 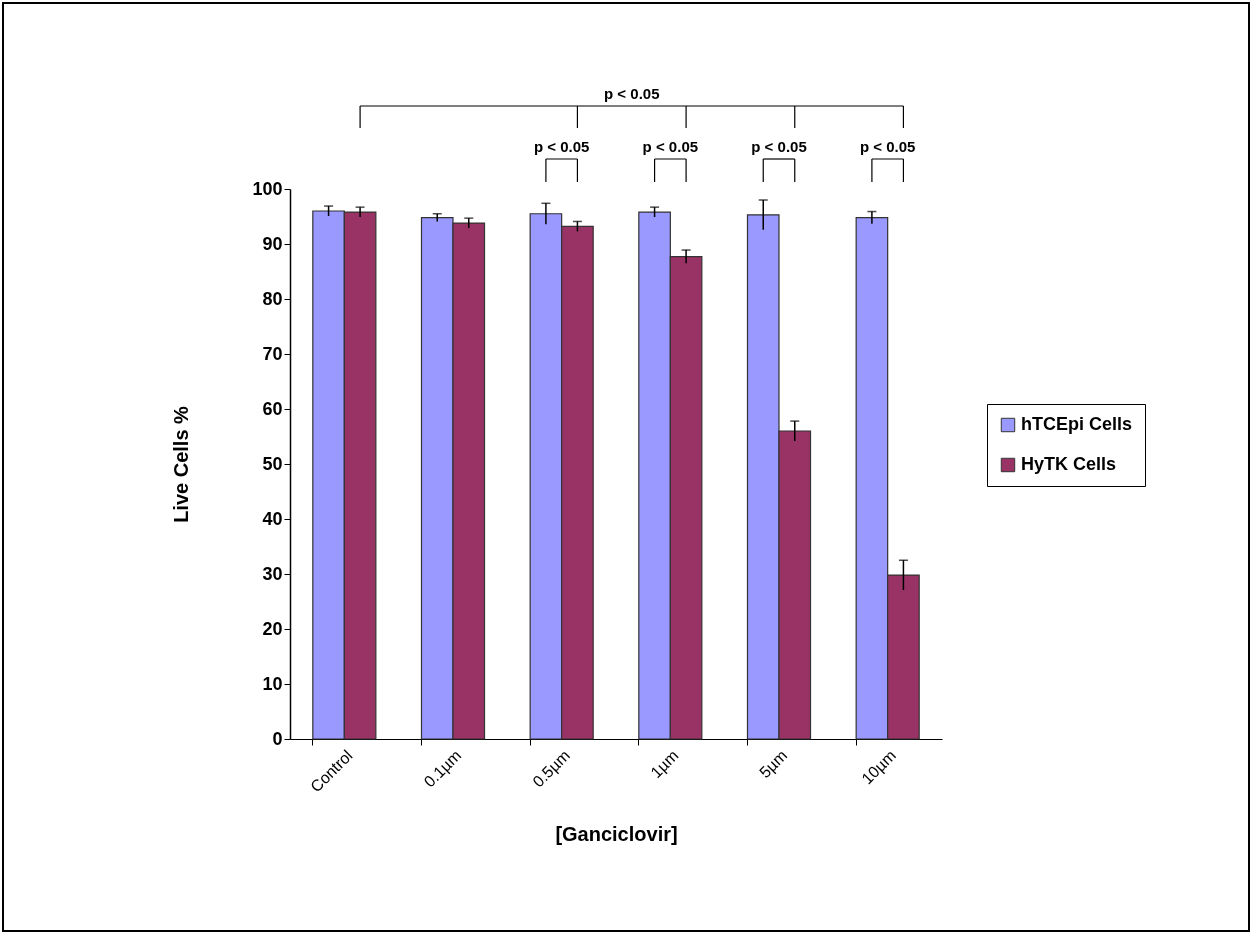 What do you see at coordinates (616, 834) in the screenshot?
I see `x-axis-title: [Ganciclovir]` at bounding box center [616, 834].